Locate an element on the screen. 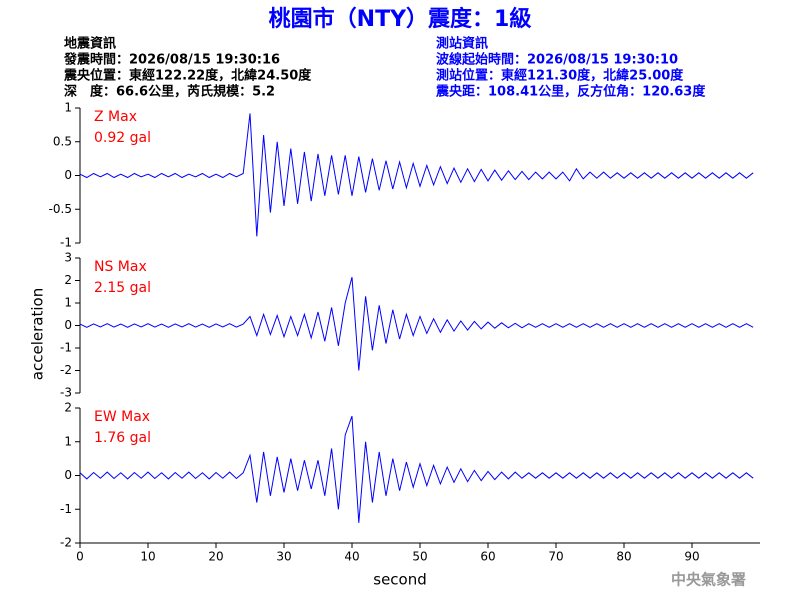 The width and height of the screenshot is (800, 600). event-info: 深 度：66.6公里，芮氏規模：5.2 is located at coordinates (169, 92).